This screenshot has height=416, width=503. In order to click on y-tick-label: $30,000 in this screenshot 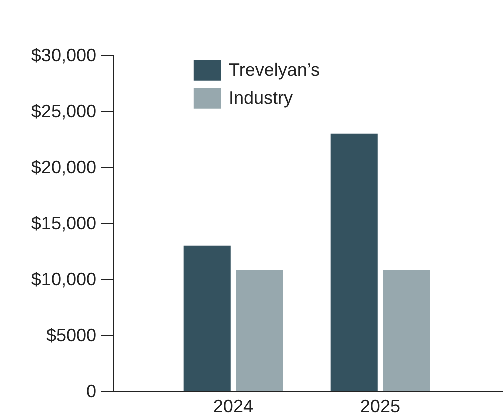, I will do `click(64, 56)`.